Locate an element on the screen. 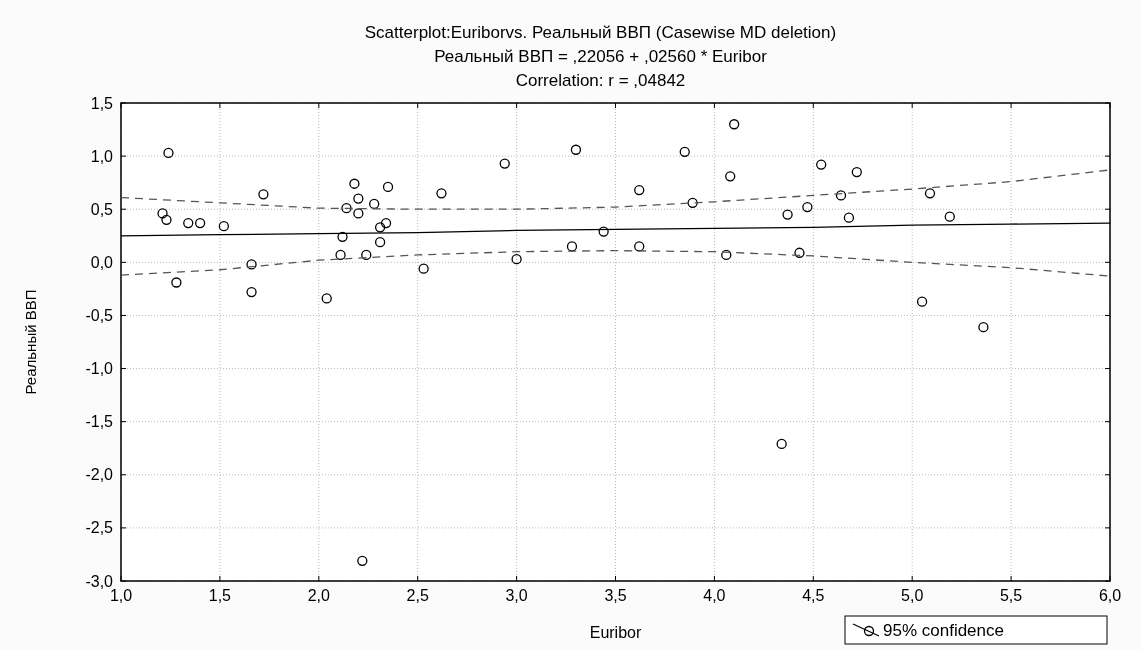 The image size is (1141, 650). x-tick-label: 1,0 is located at coordinates (121, 595).